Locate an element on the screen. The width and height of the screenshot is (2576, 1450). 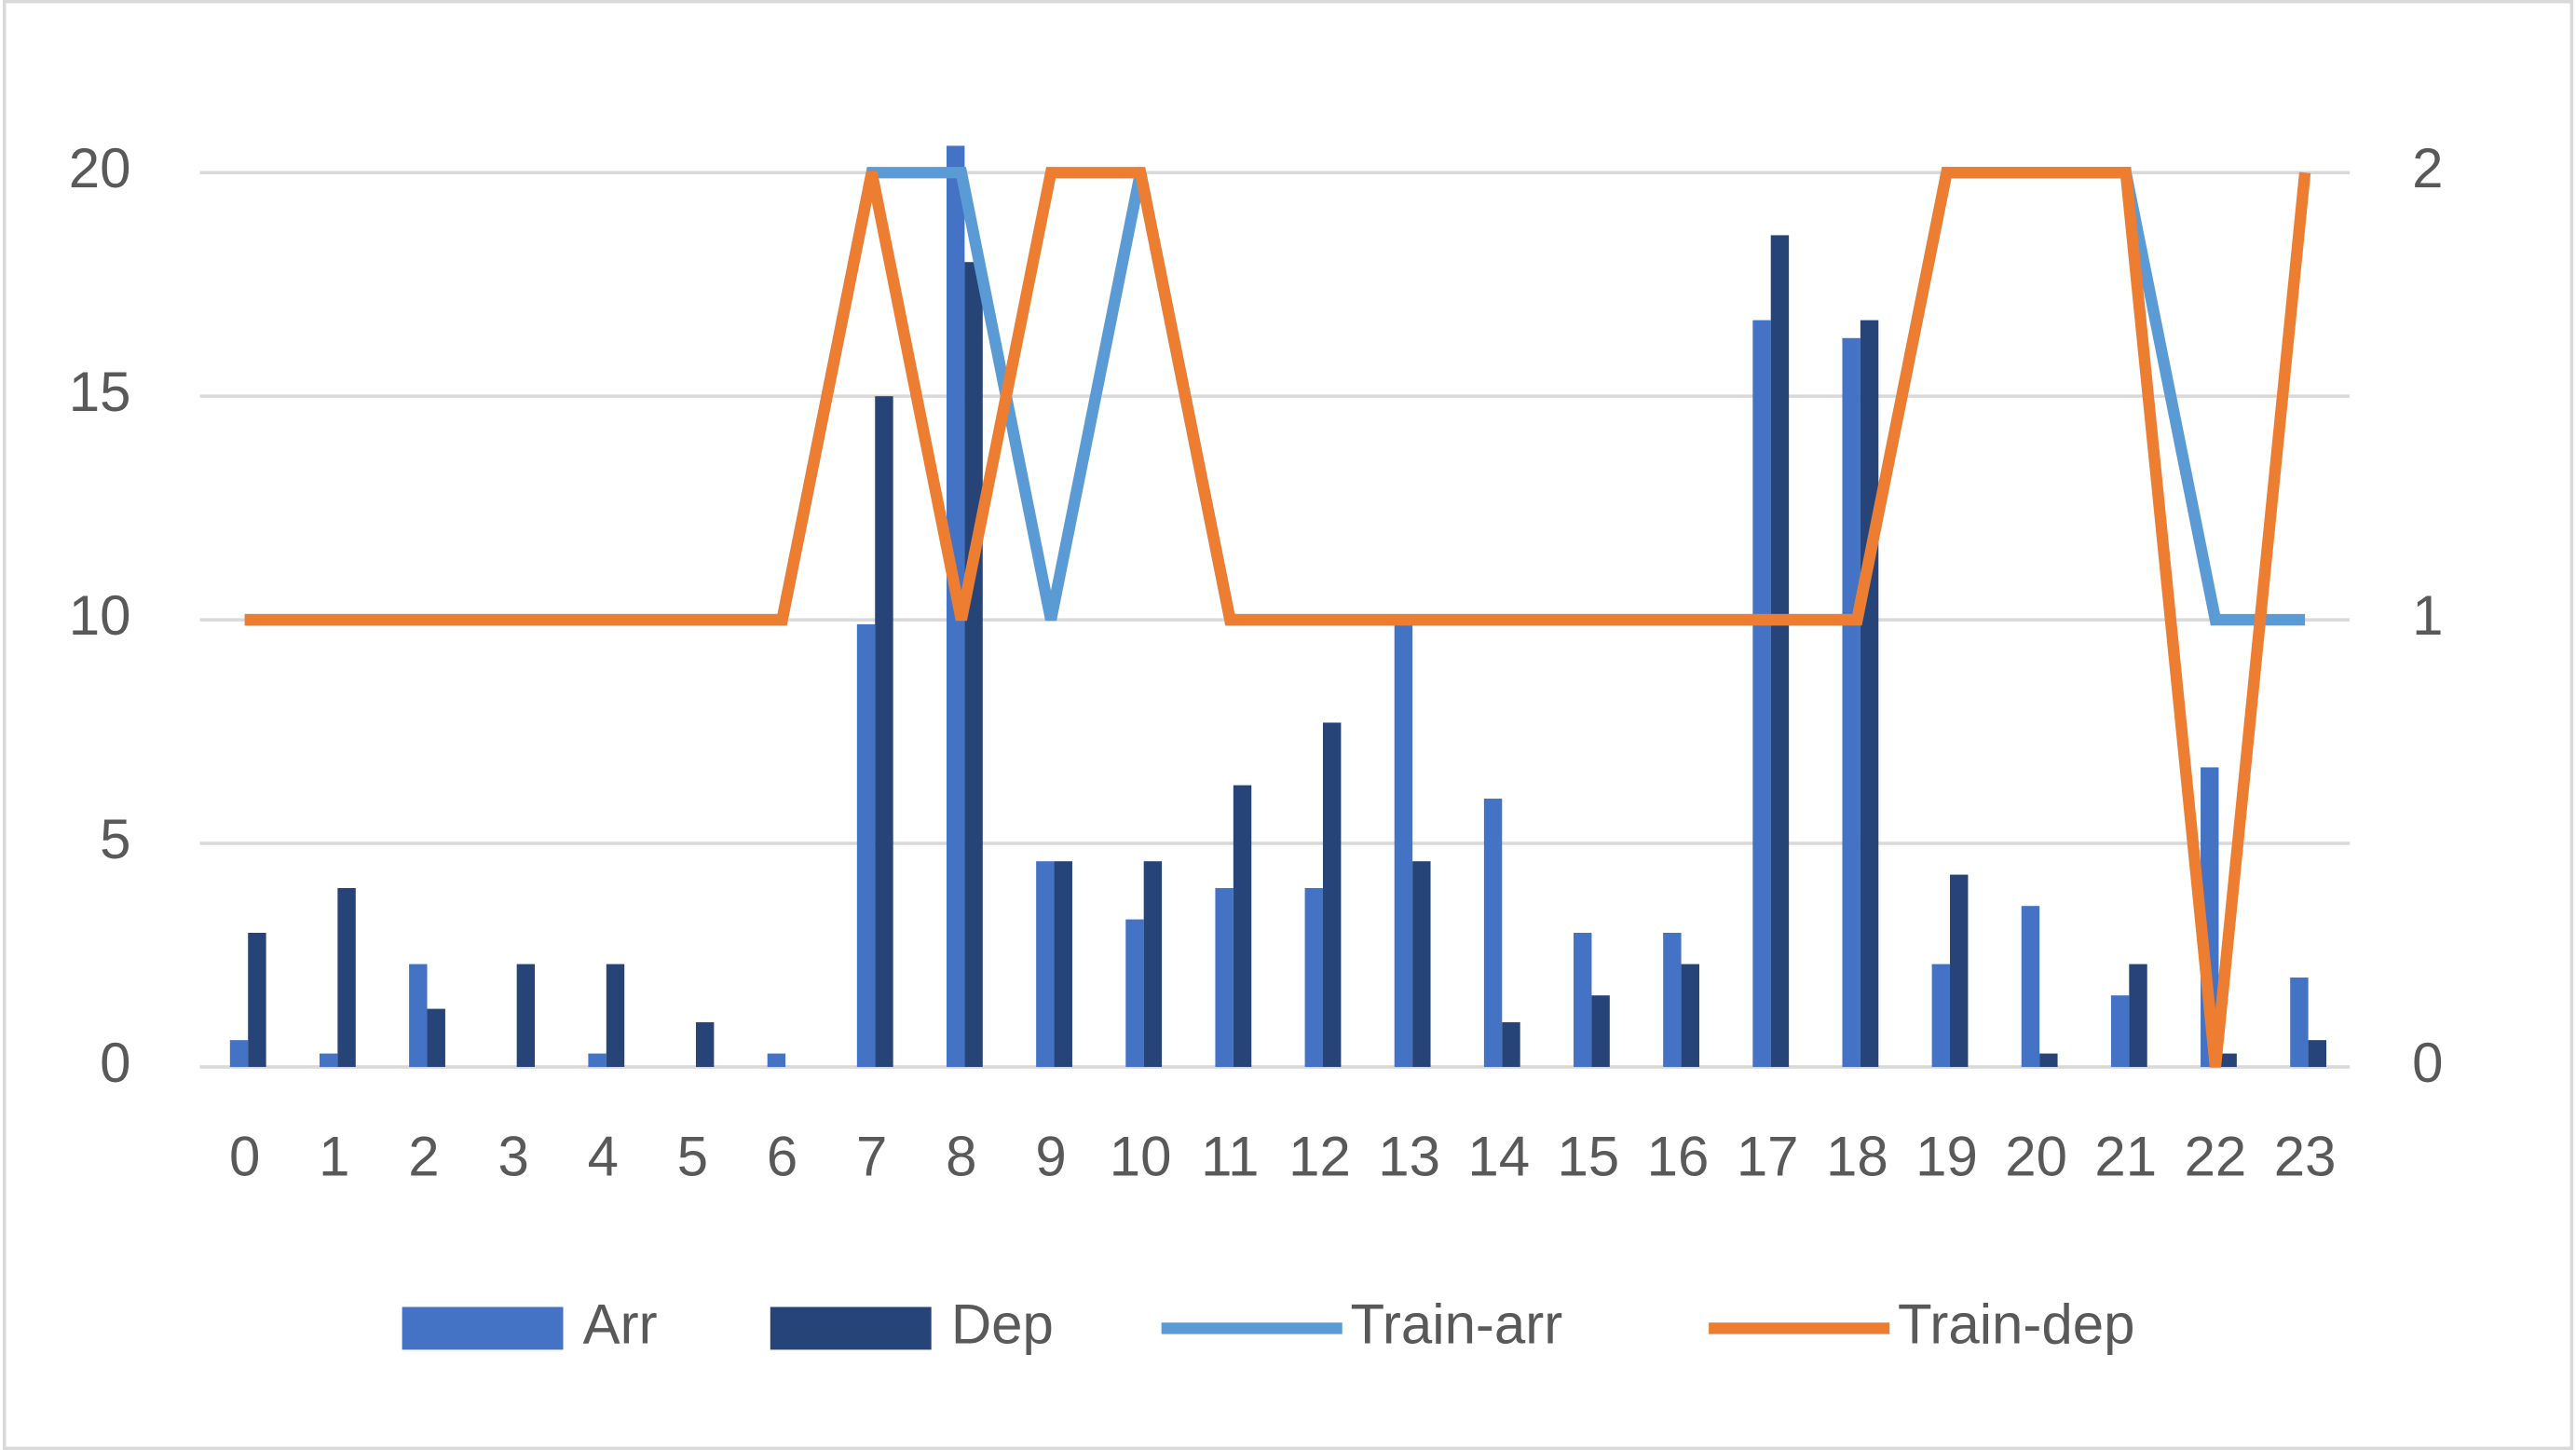
x-tick-label: 2 is located at coordinates (423, 1156).